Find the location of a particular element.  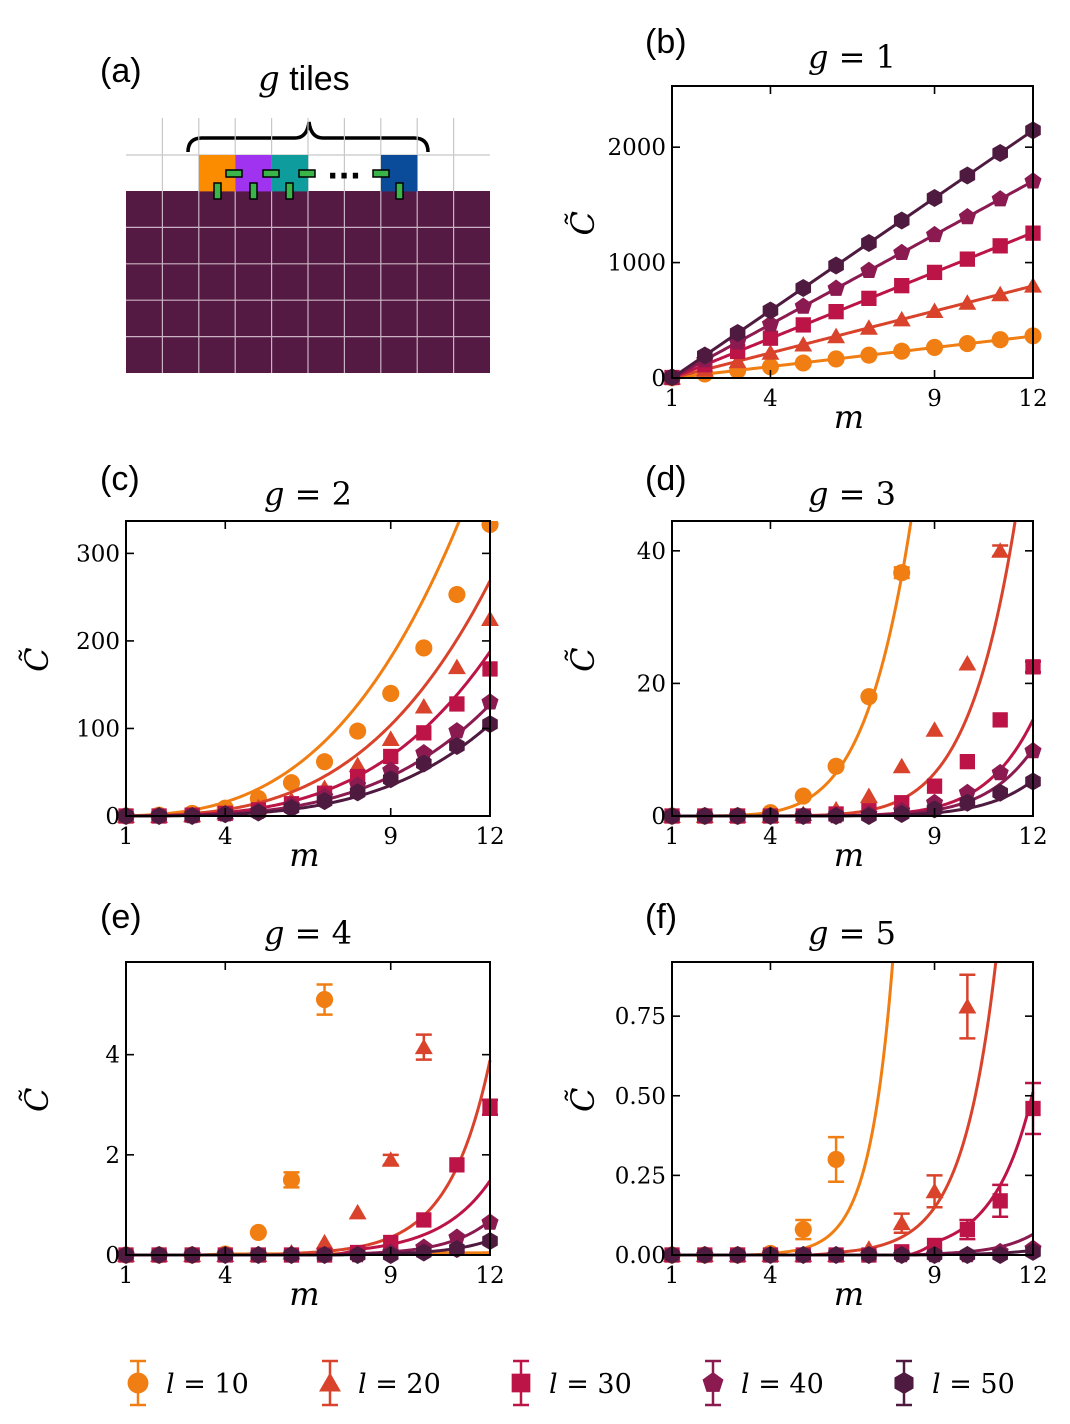

panel-a-label: (a) is located at coordinates (121, 71).